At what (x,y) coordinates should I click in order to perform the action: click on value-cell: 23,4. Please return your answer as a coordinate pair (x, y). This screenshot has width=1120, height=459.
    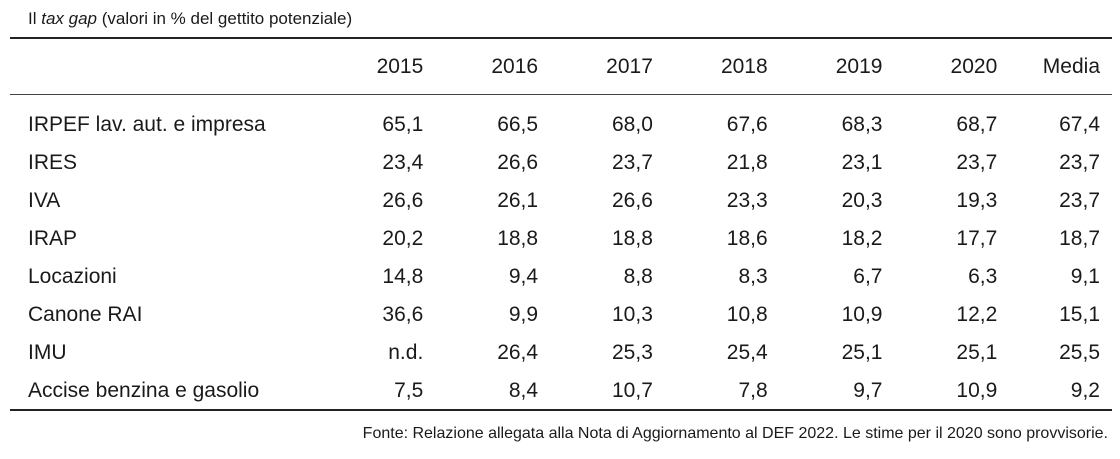
    Looking at the image, I should click on (403, 162).